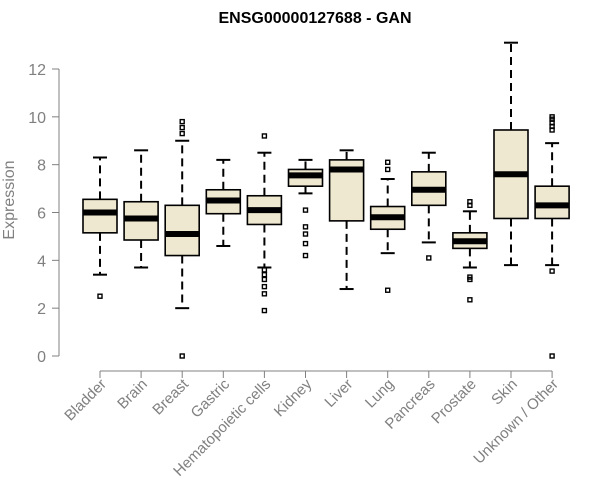 The width and height of the screenshot is (600, 500). I want to click on x-tick-label: Kidney, so click(293, 397).